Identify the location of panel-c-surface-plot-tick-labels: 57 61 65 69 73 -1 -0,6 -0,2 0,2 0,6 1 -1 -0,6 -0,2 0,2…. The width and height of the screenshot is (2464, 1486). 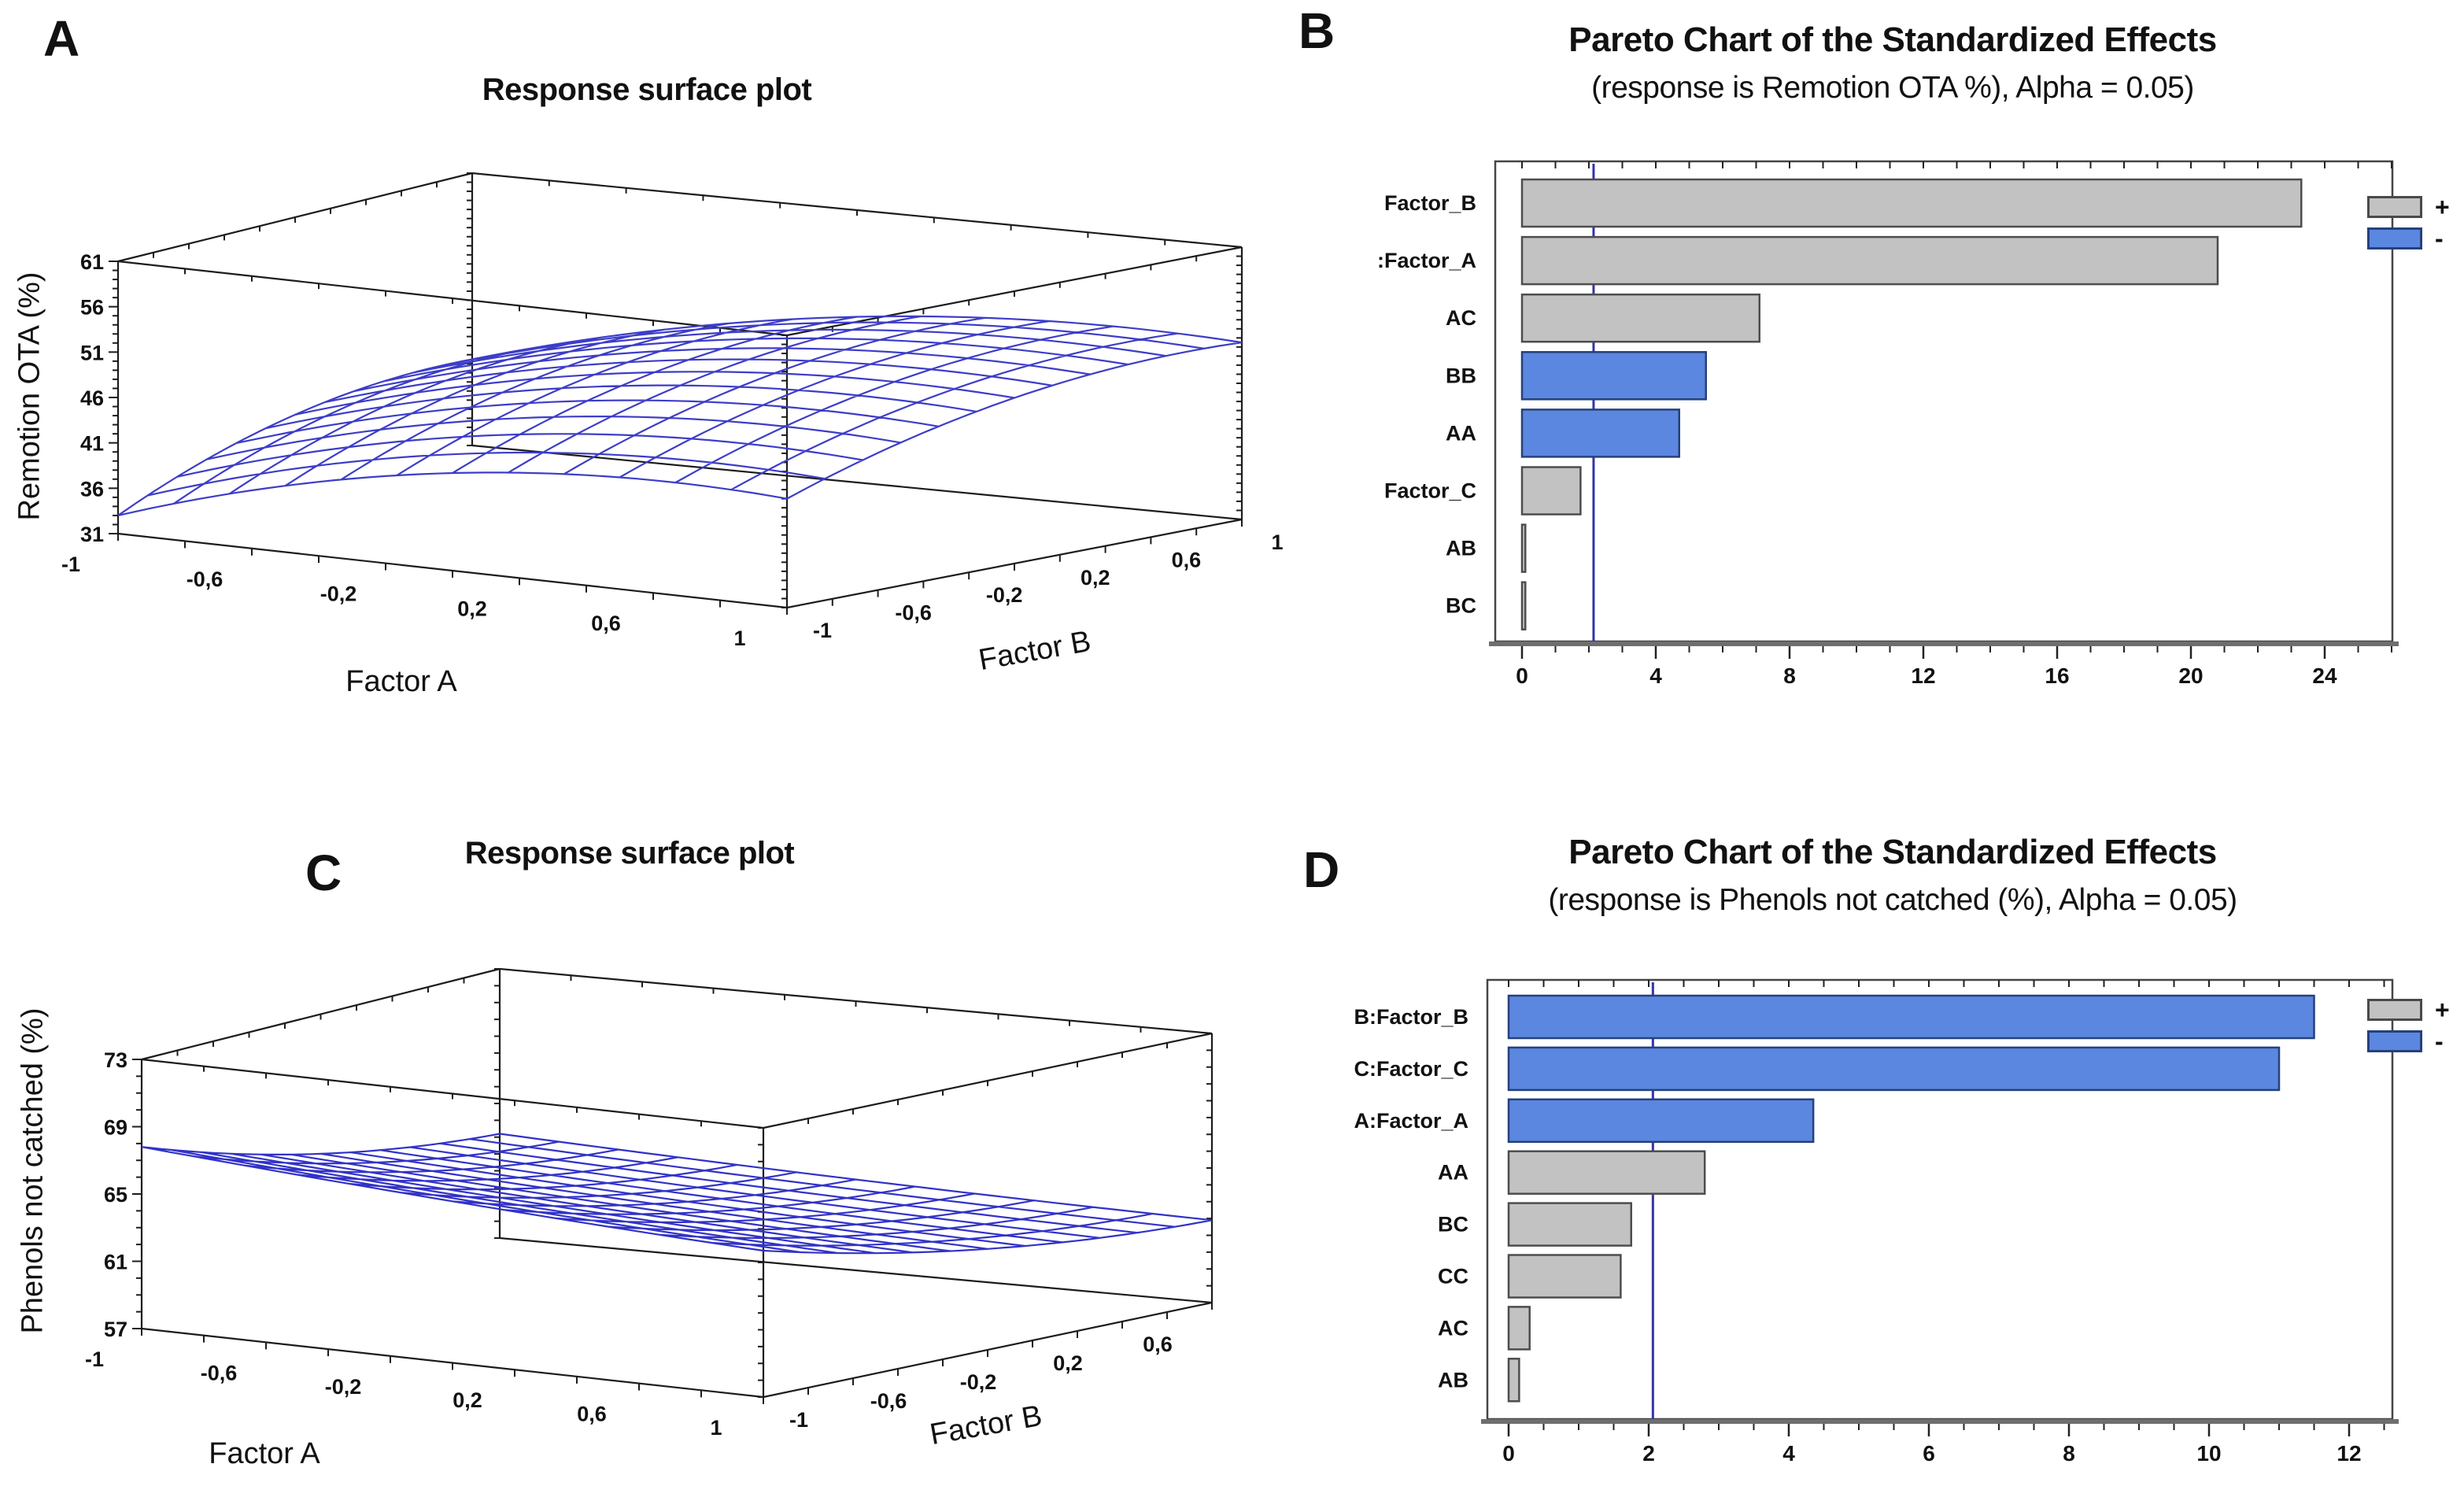
(629, 1244).